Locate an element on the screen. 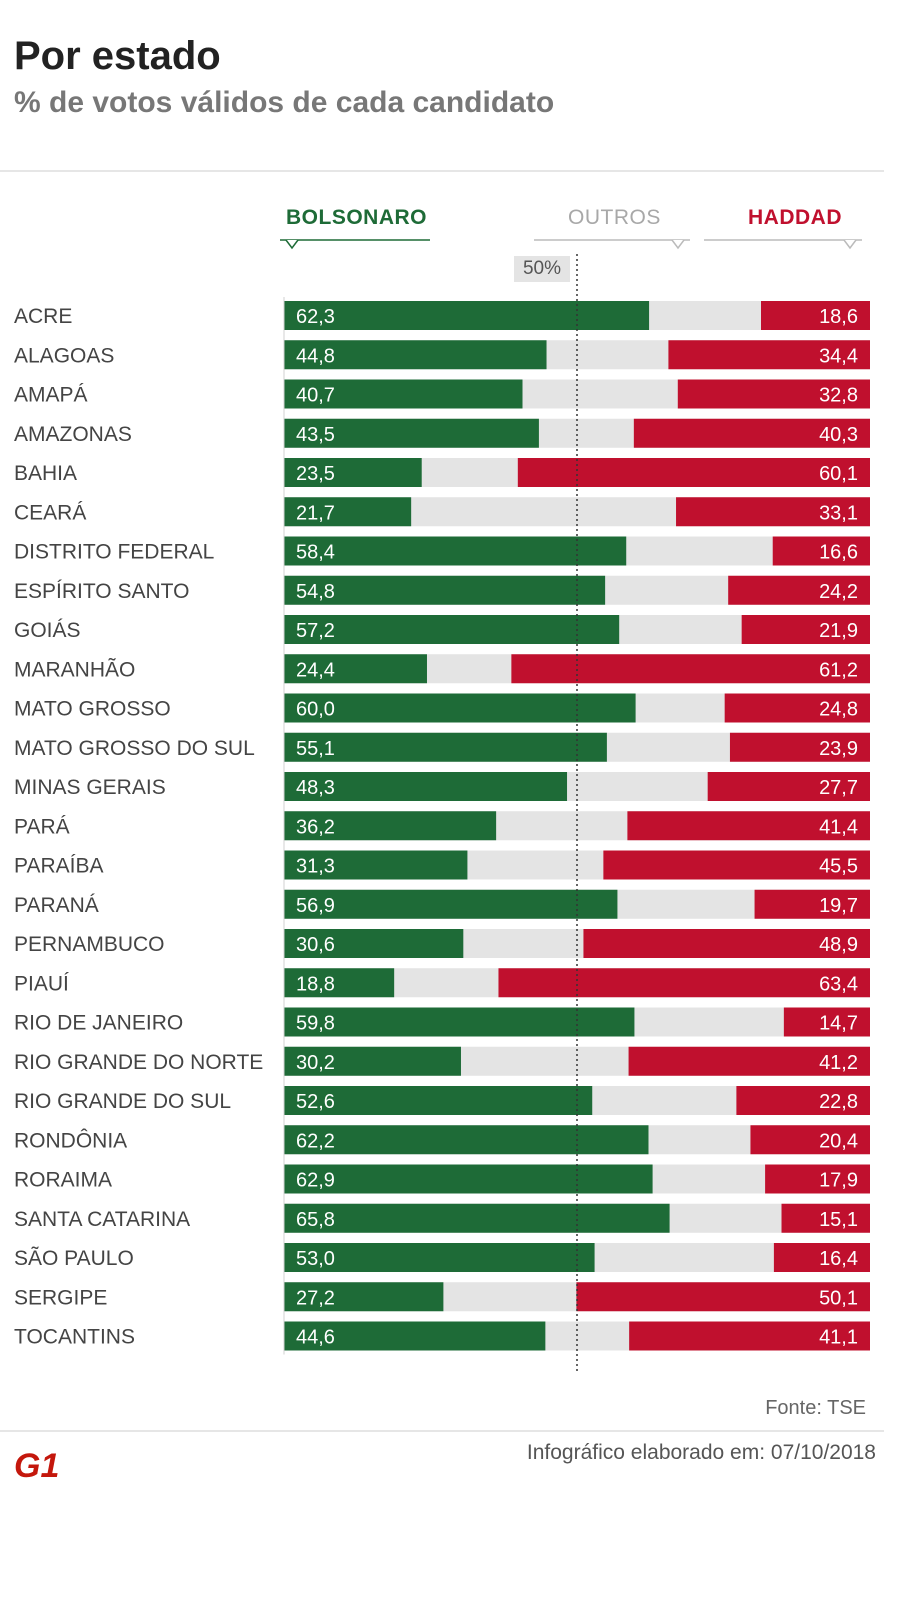 The width and height of the screenshot is (900, 1600). chart-title: Por estado is located at coordinates (117, 56).